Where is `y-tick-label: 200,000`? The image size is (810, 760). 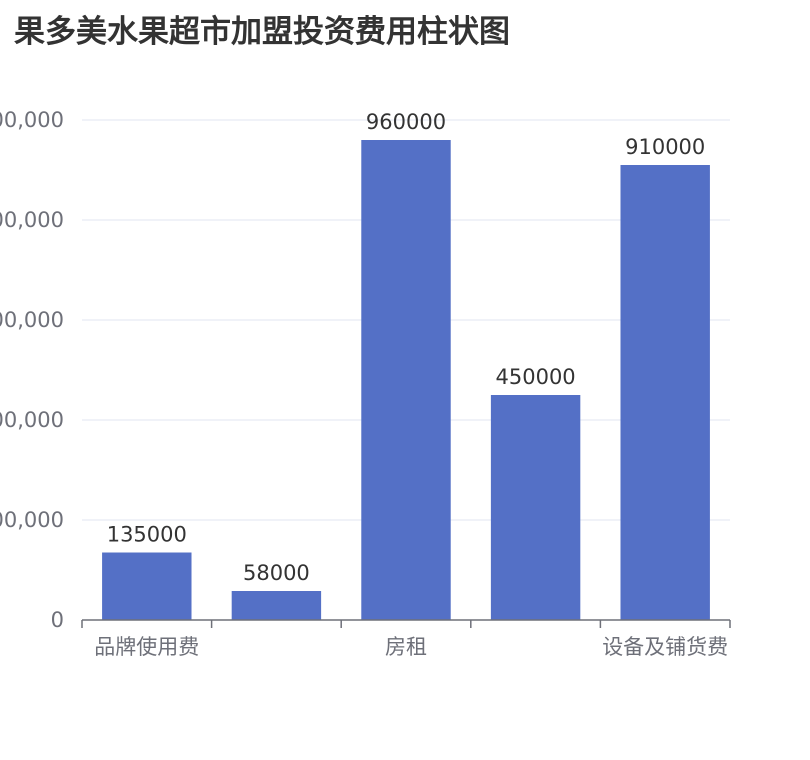
y-tick-label: 200,000 is located at coordinates (32, 520).